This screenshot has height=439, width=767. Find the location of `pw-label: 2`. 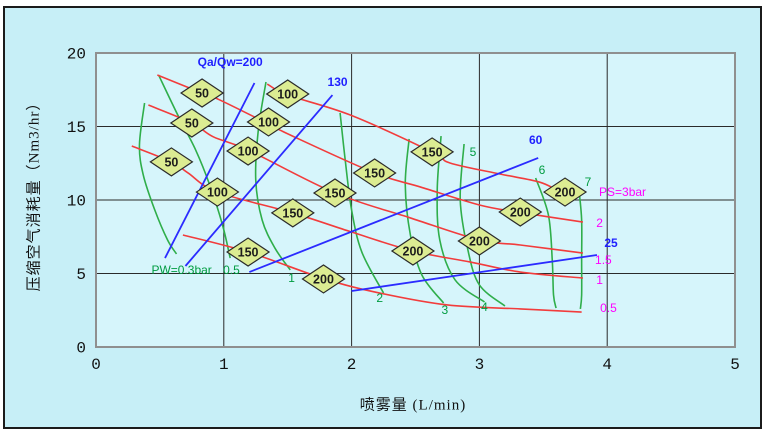

pw-label: 2 is located at coordinates (379, 298).